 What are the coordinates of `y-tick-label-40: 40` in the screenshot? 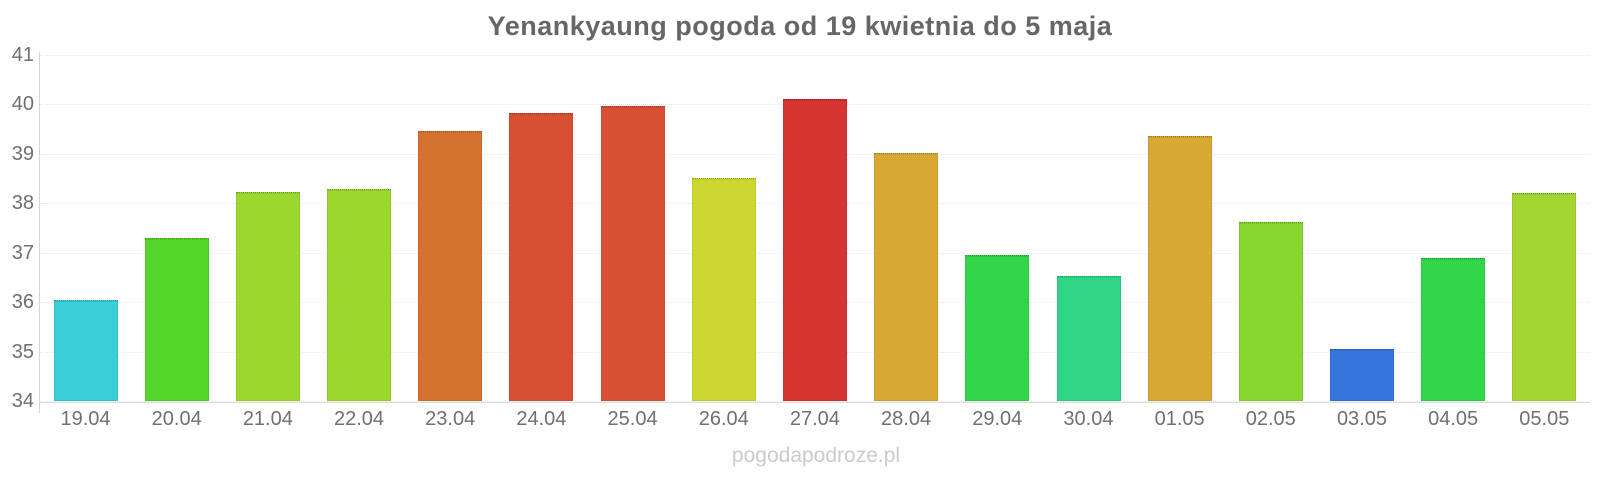 It's located at (22, 104).